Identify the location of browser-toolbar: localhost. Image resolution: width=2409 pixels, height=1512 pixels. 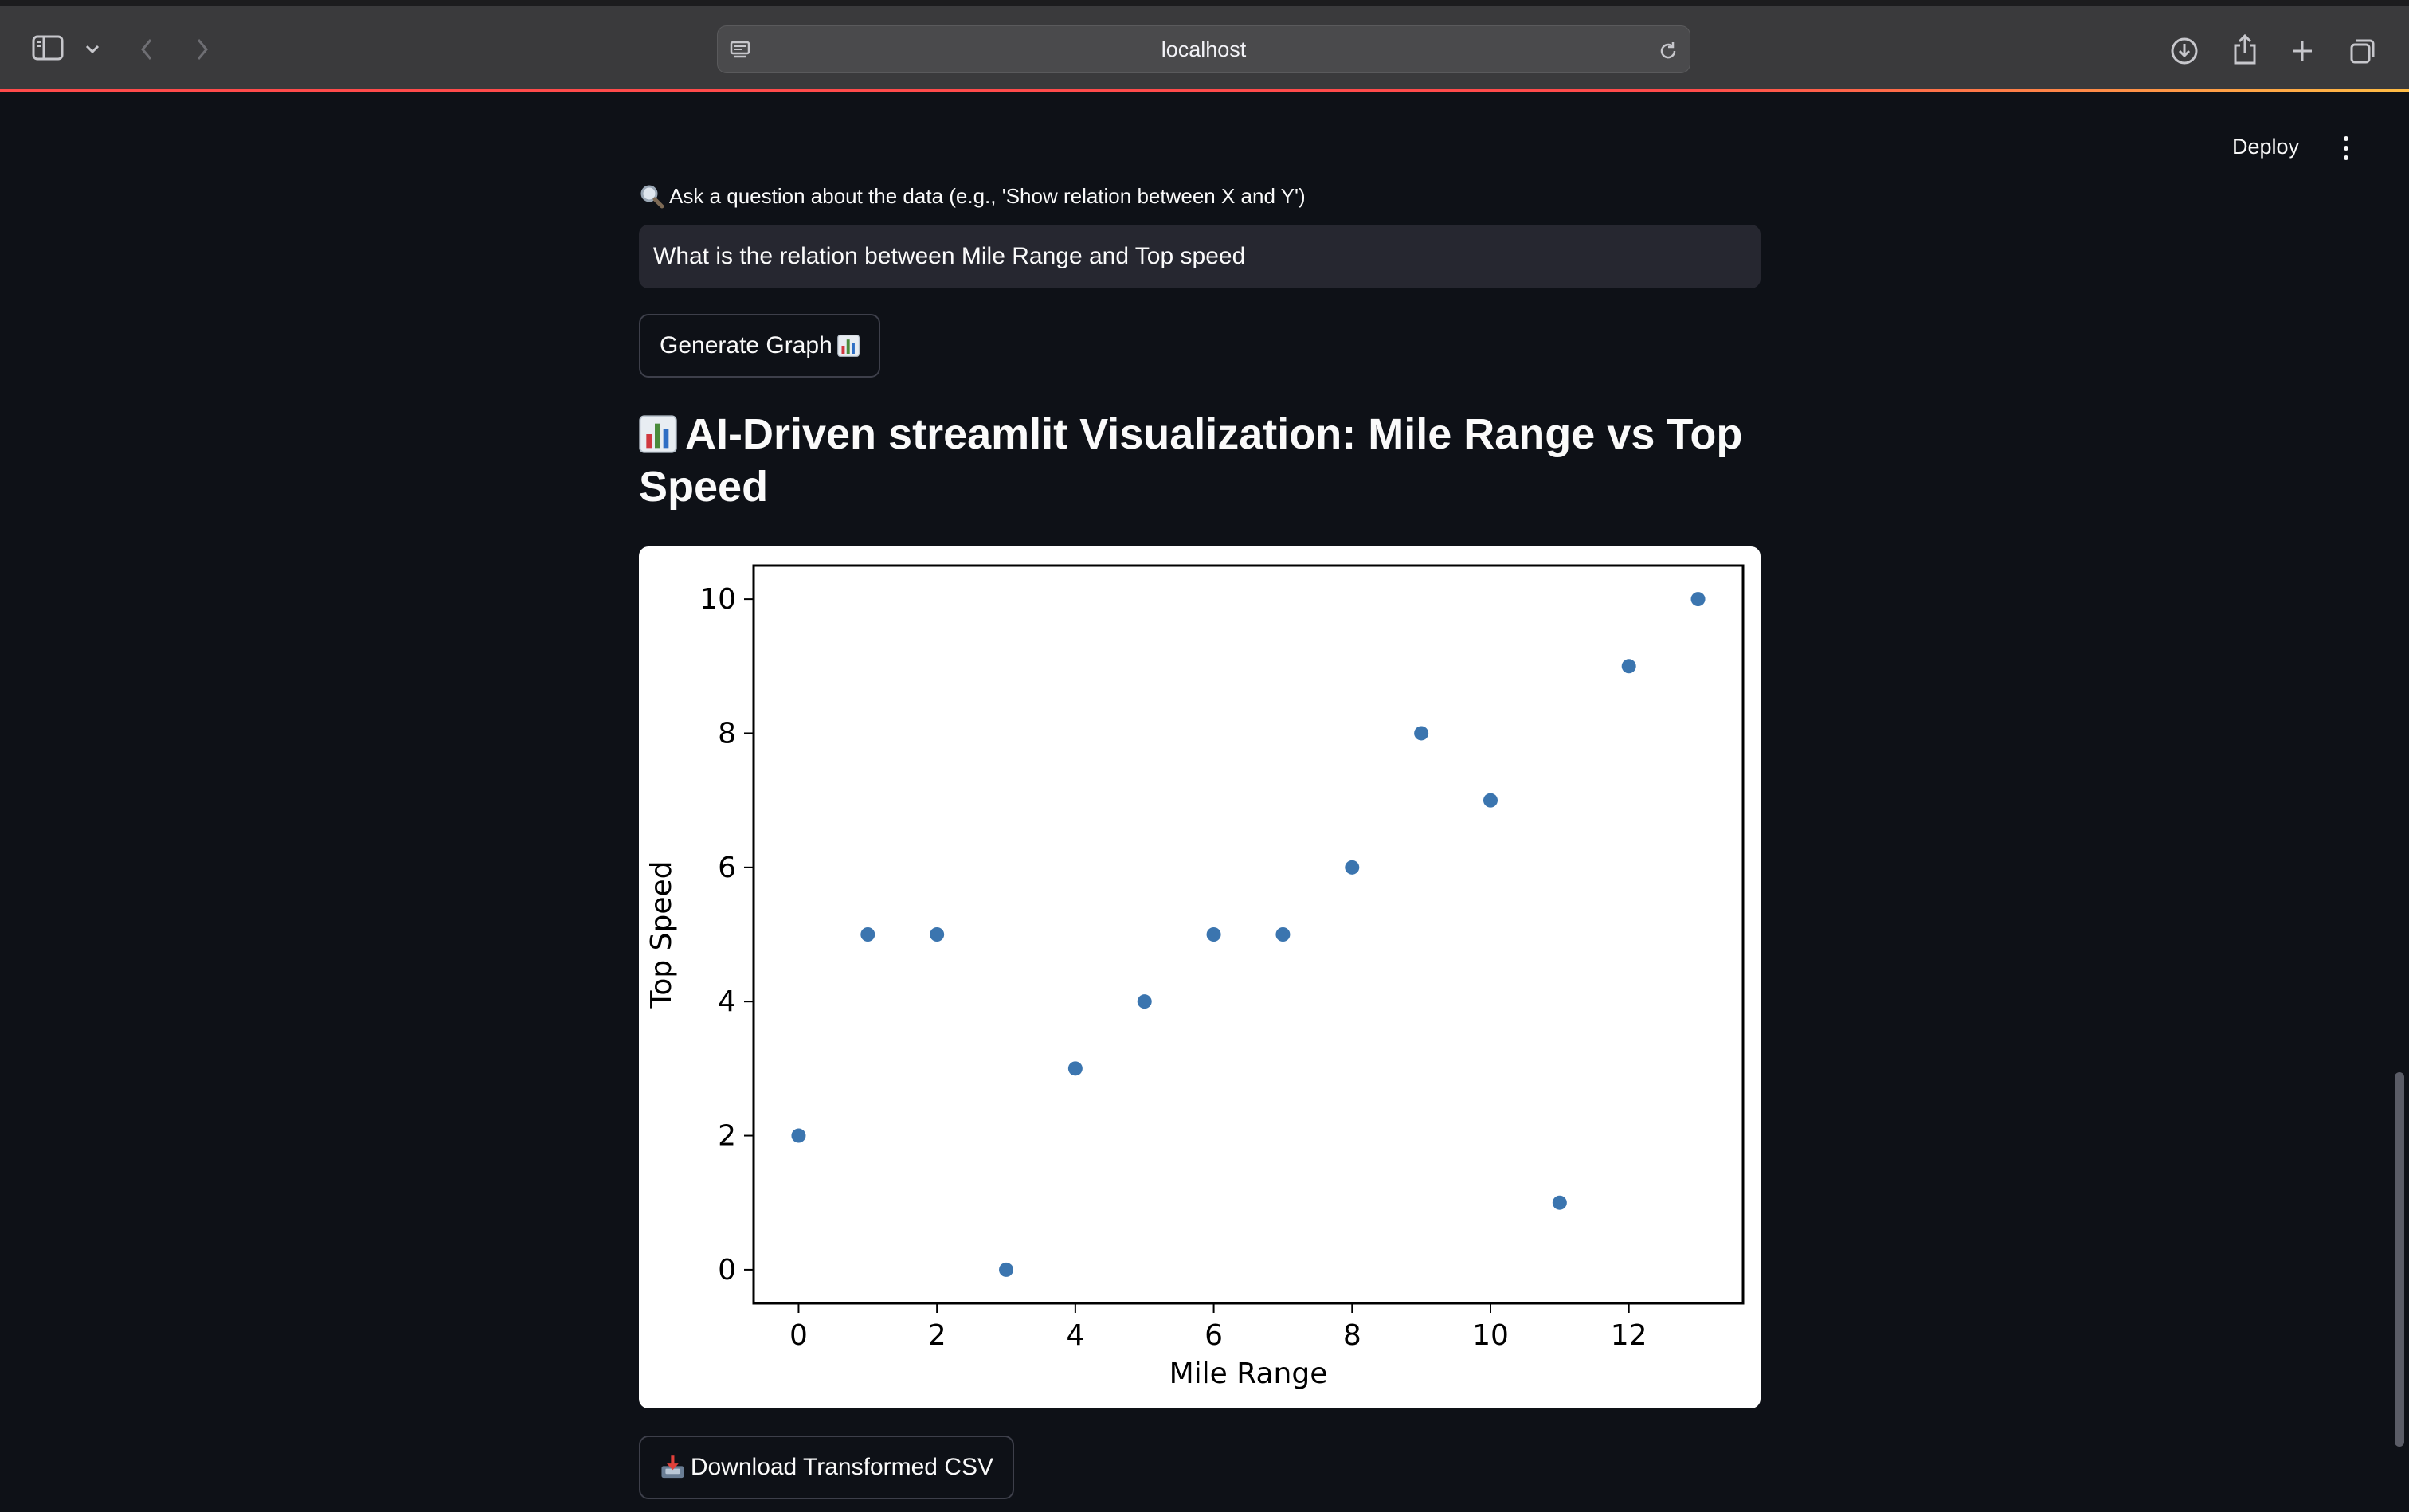
(1204, 45).